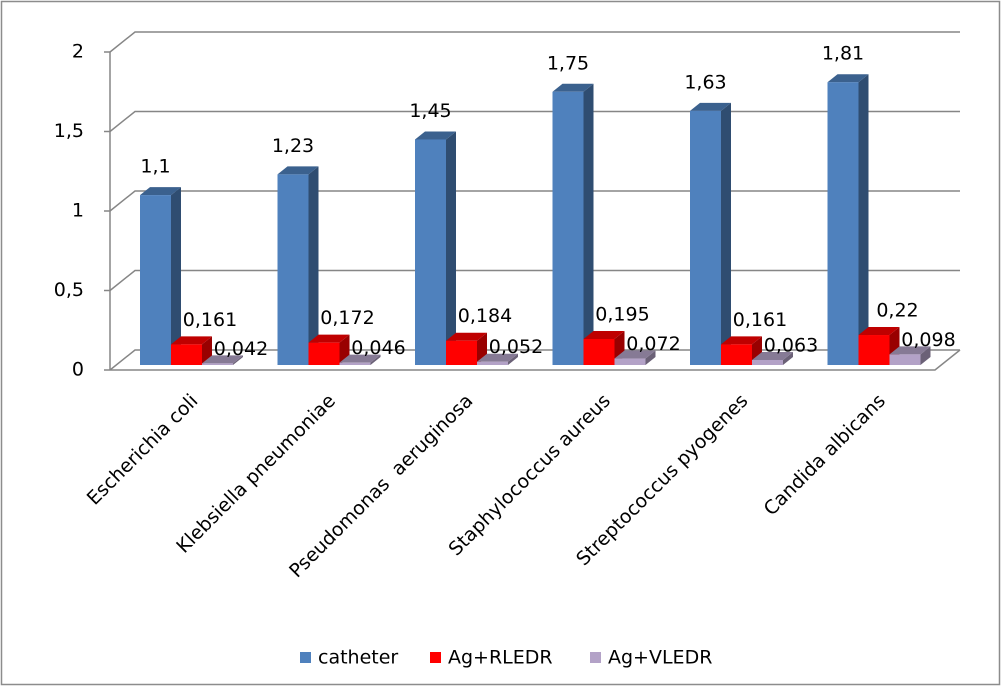  Describe the element at coordinates (358, 658) in the screenshot. I see `legend-label: catheter` at that location.